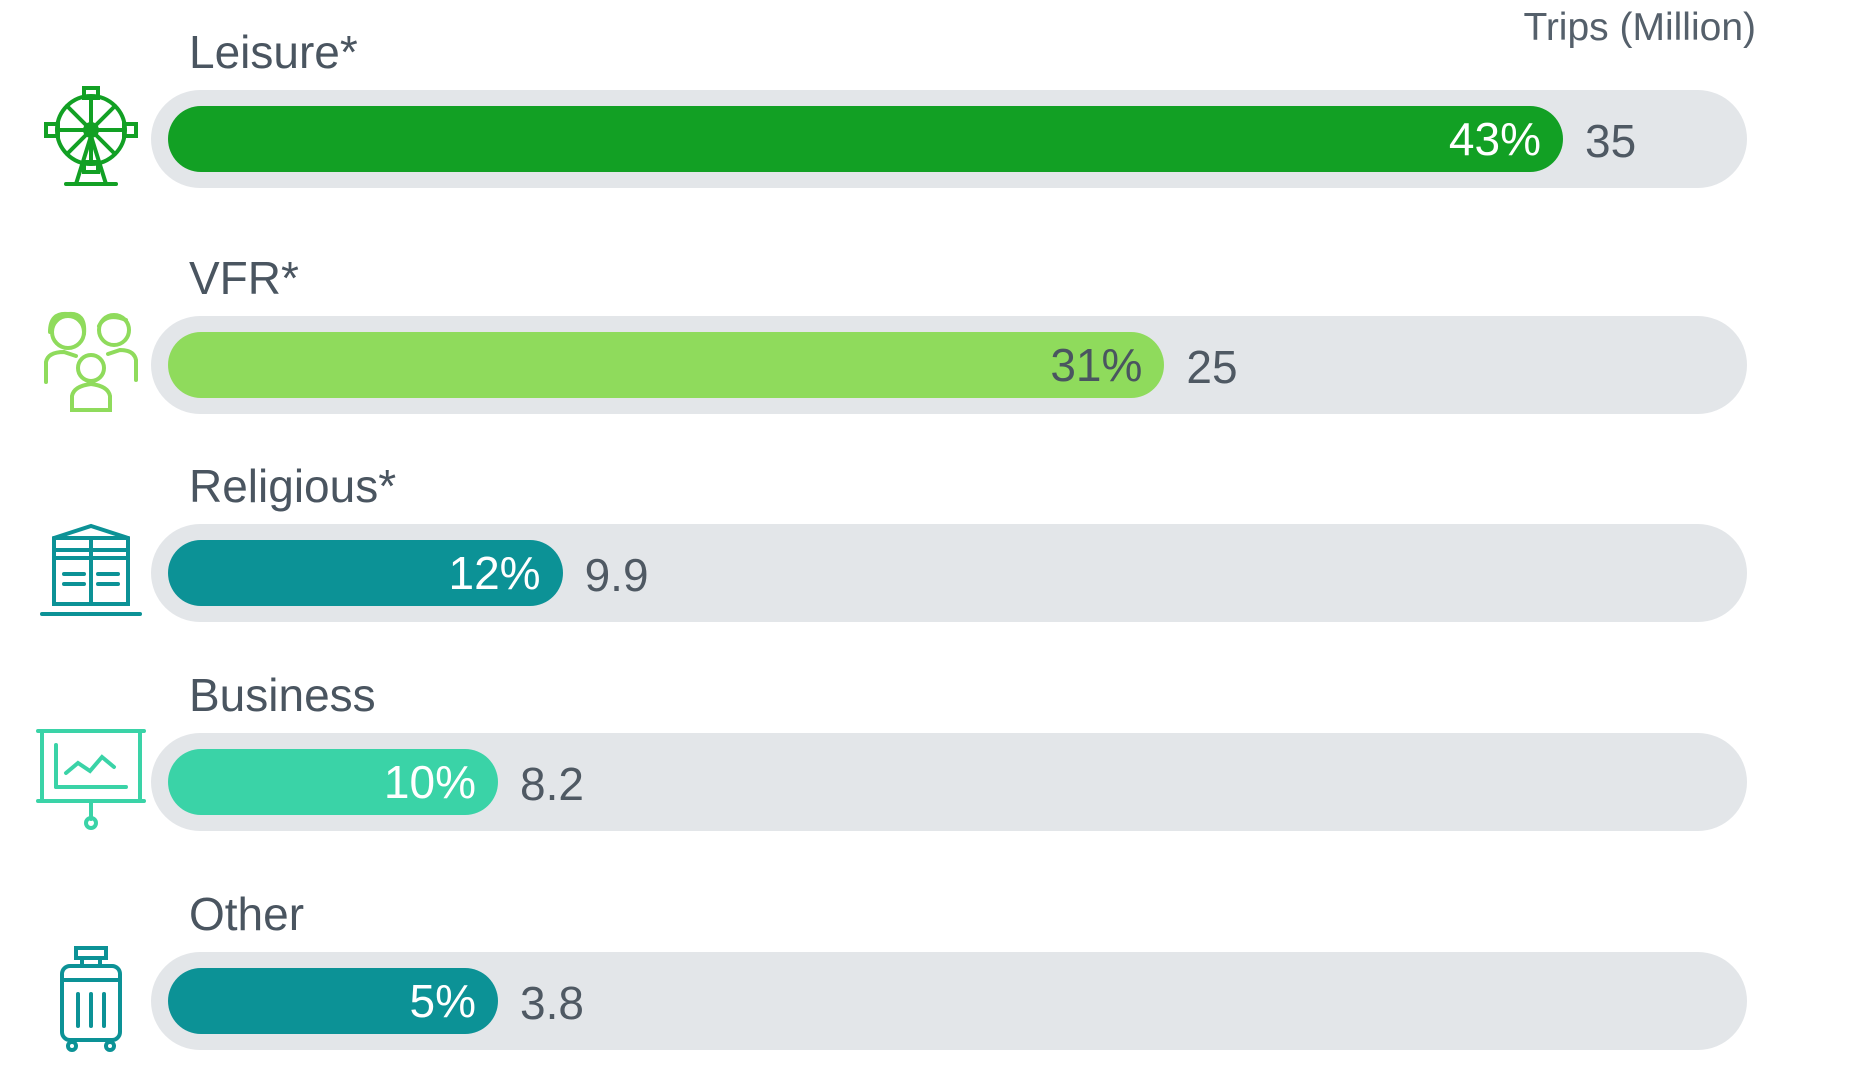  Describe the element at coordinates (293, 486) in the screenshot. I see `category-label: Religious*` at that location.